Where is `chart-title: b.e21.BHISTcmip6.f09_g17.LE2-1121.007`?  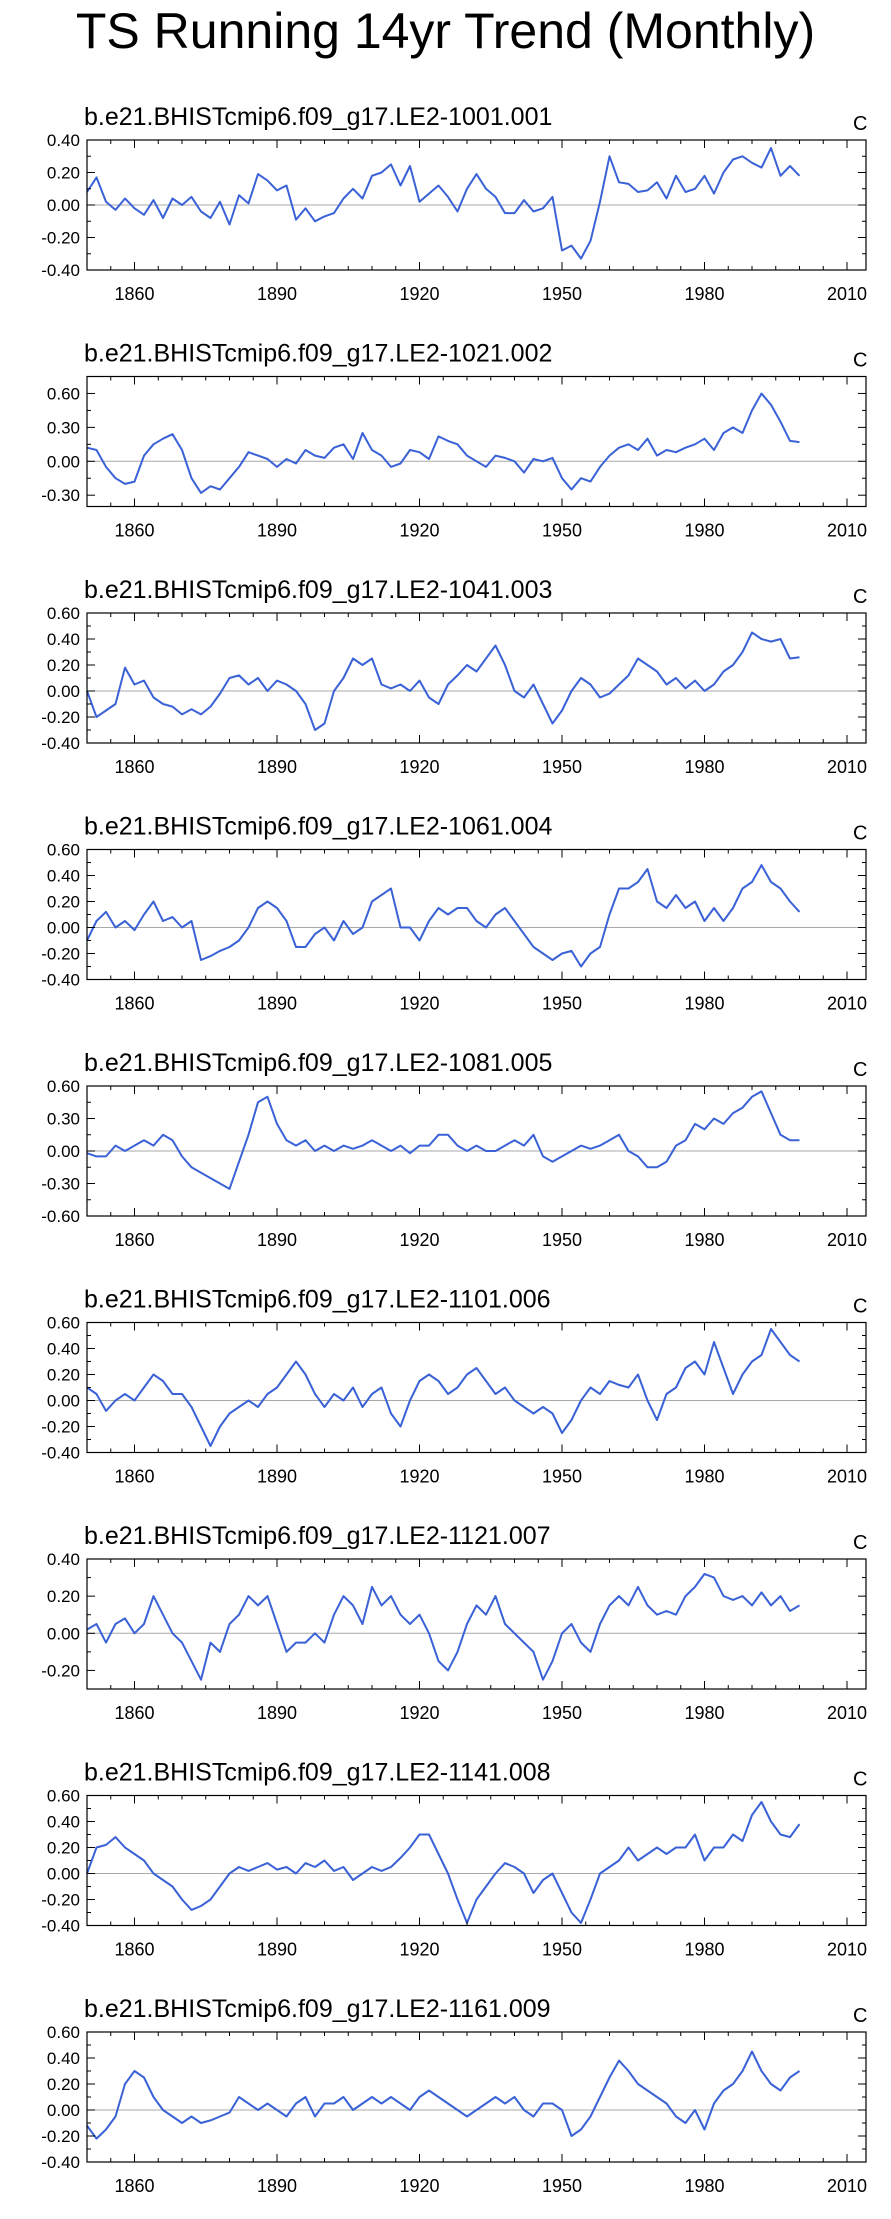 chart-title: b.e21.BHISTcmip6.f09_g17.LE2-1121.007 is located at coordinates (317, 1536).